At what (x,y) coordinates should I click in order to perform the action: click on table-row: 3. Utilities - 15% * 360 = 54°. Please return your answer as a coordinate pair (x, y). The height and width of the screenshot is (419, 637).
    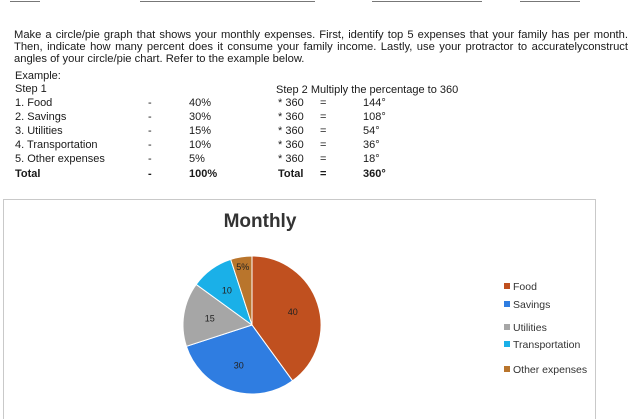
    Looking at the image, I should click on (318, 131).